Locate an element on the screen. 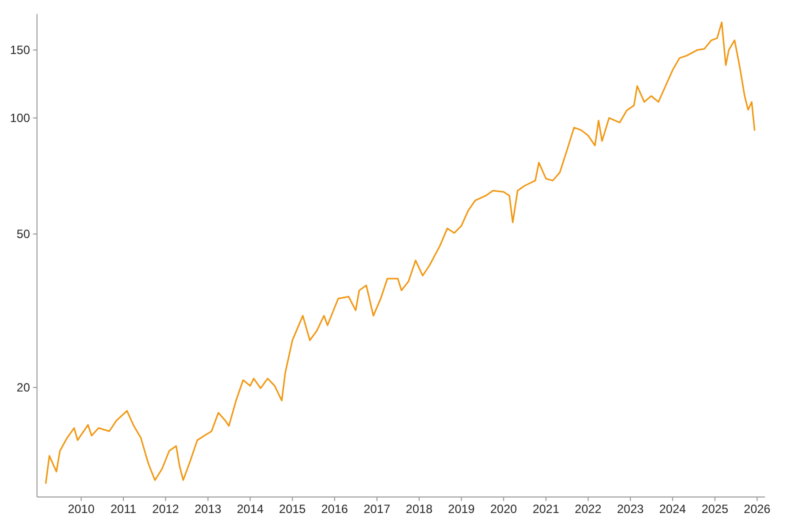  x-tick-label: 2014 is located at coordinates (250, 509).